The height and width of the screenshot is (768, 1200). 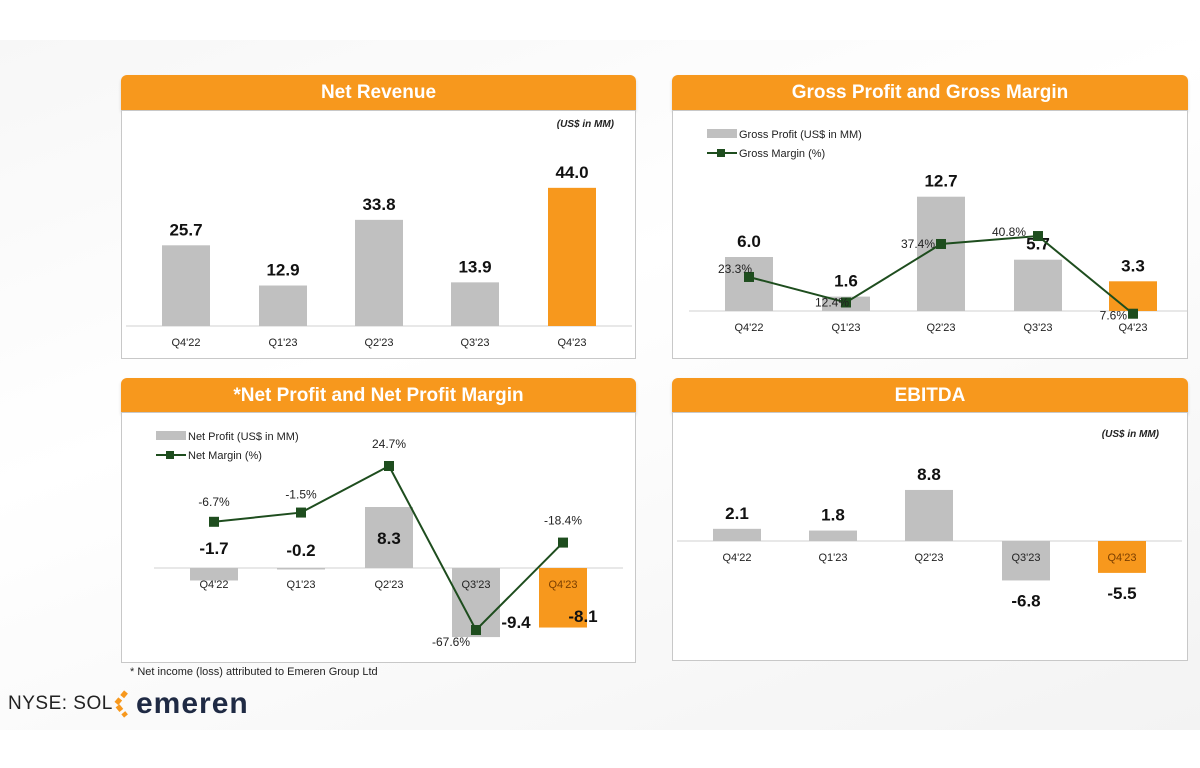 I want to click on margin-label: 12.4%, so click(x=832, y=302).